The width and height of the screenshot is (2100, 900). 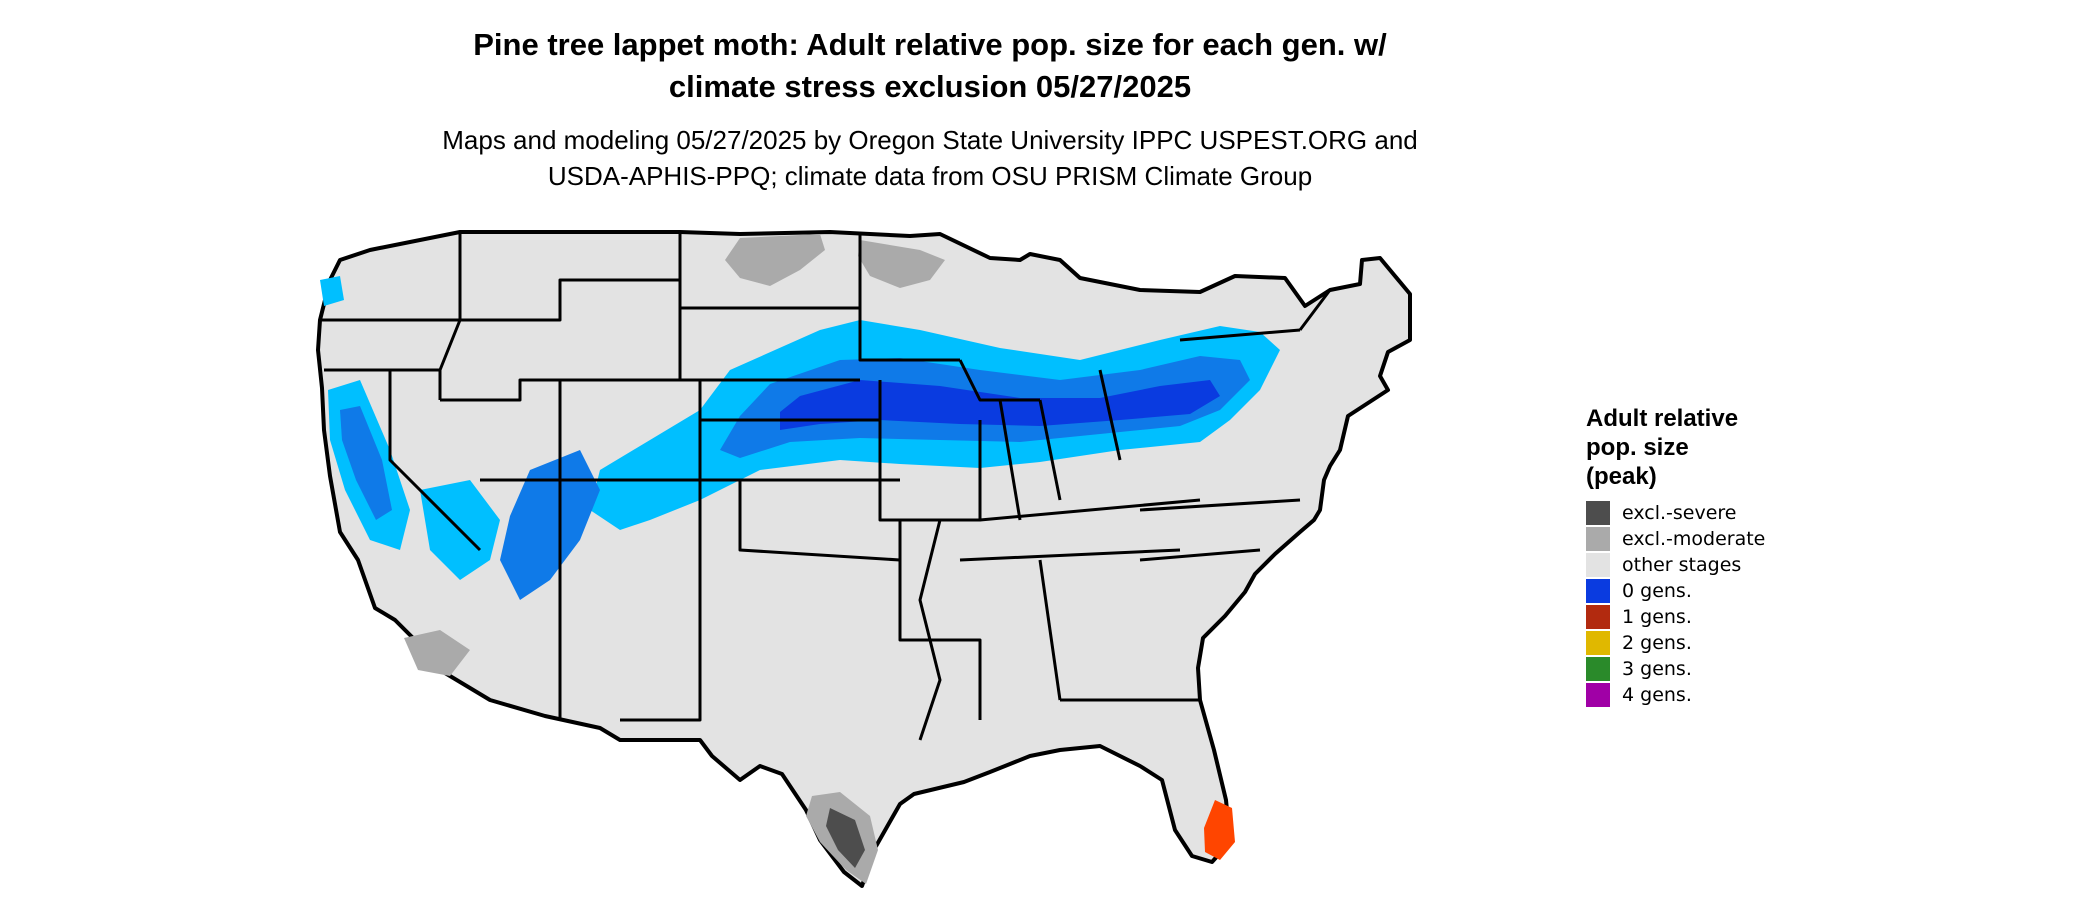 I want to click on border-wi-il, so click(x=999, y=380).